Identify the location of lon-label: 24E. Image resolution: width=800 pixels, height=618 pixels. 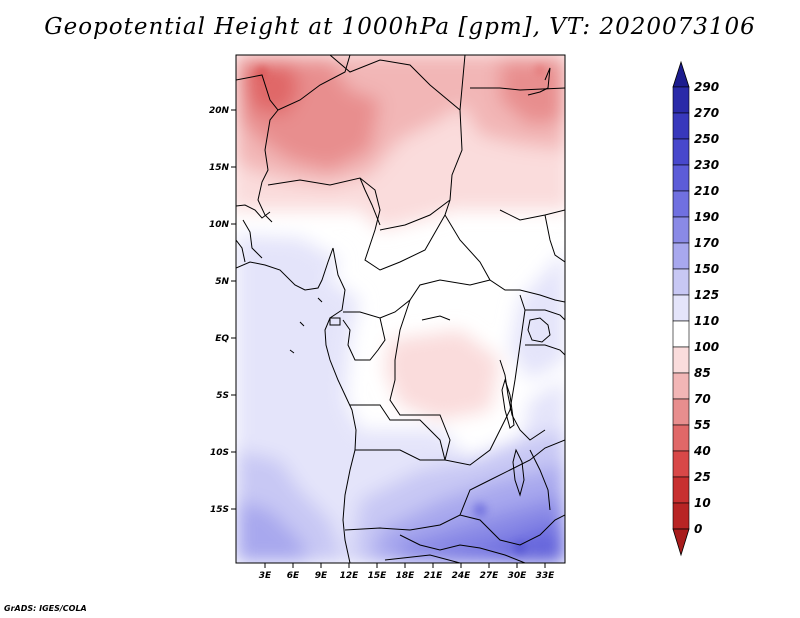
(462, 576).